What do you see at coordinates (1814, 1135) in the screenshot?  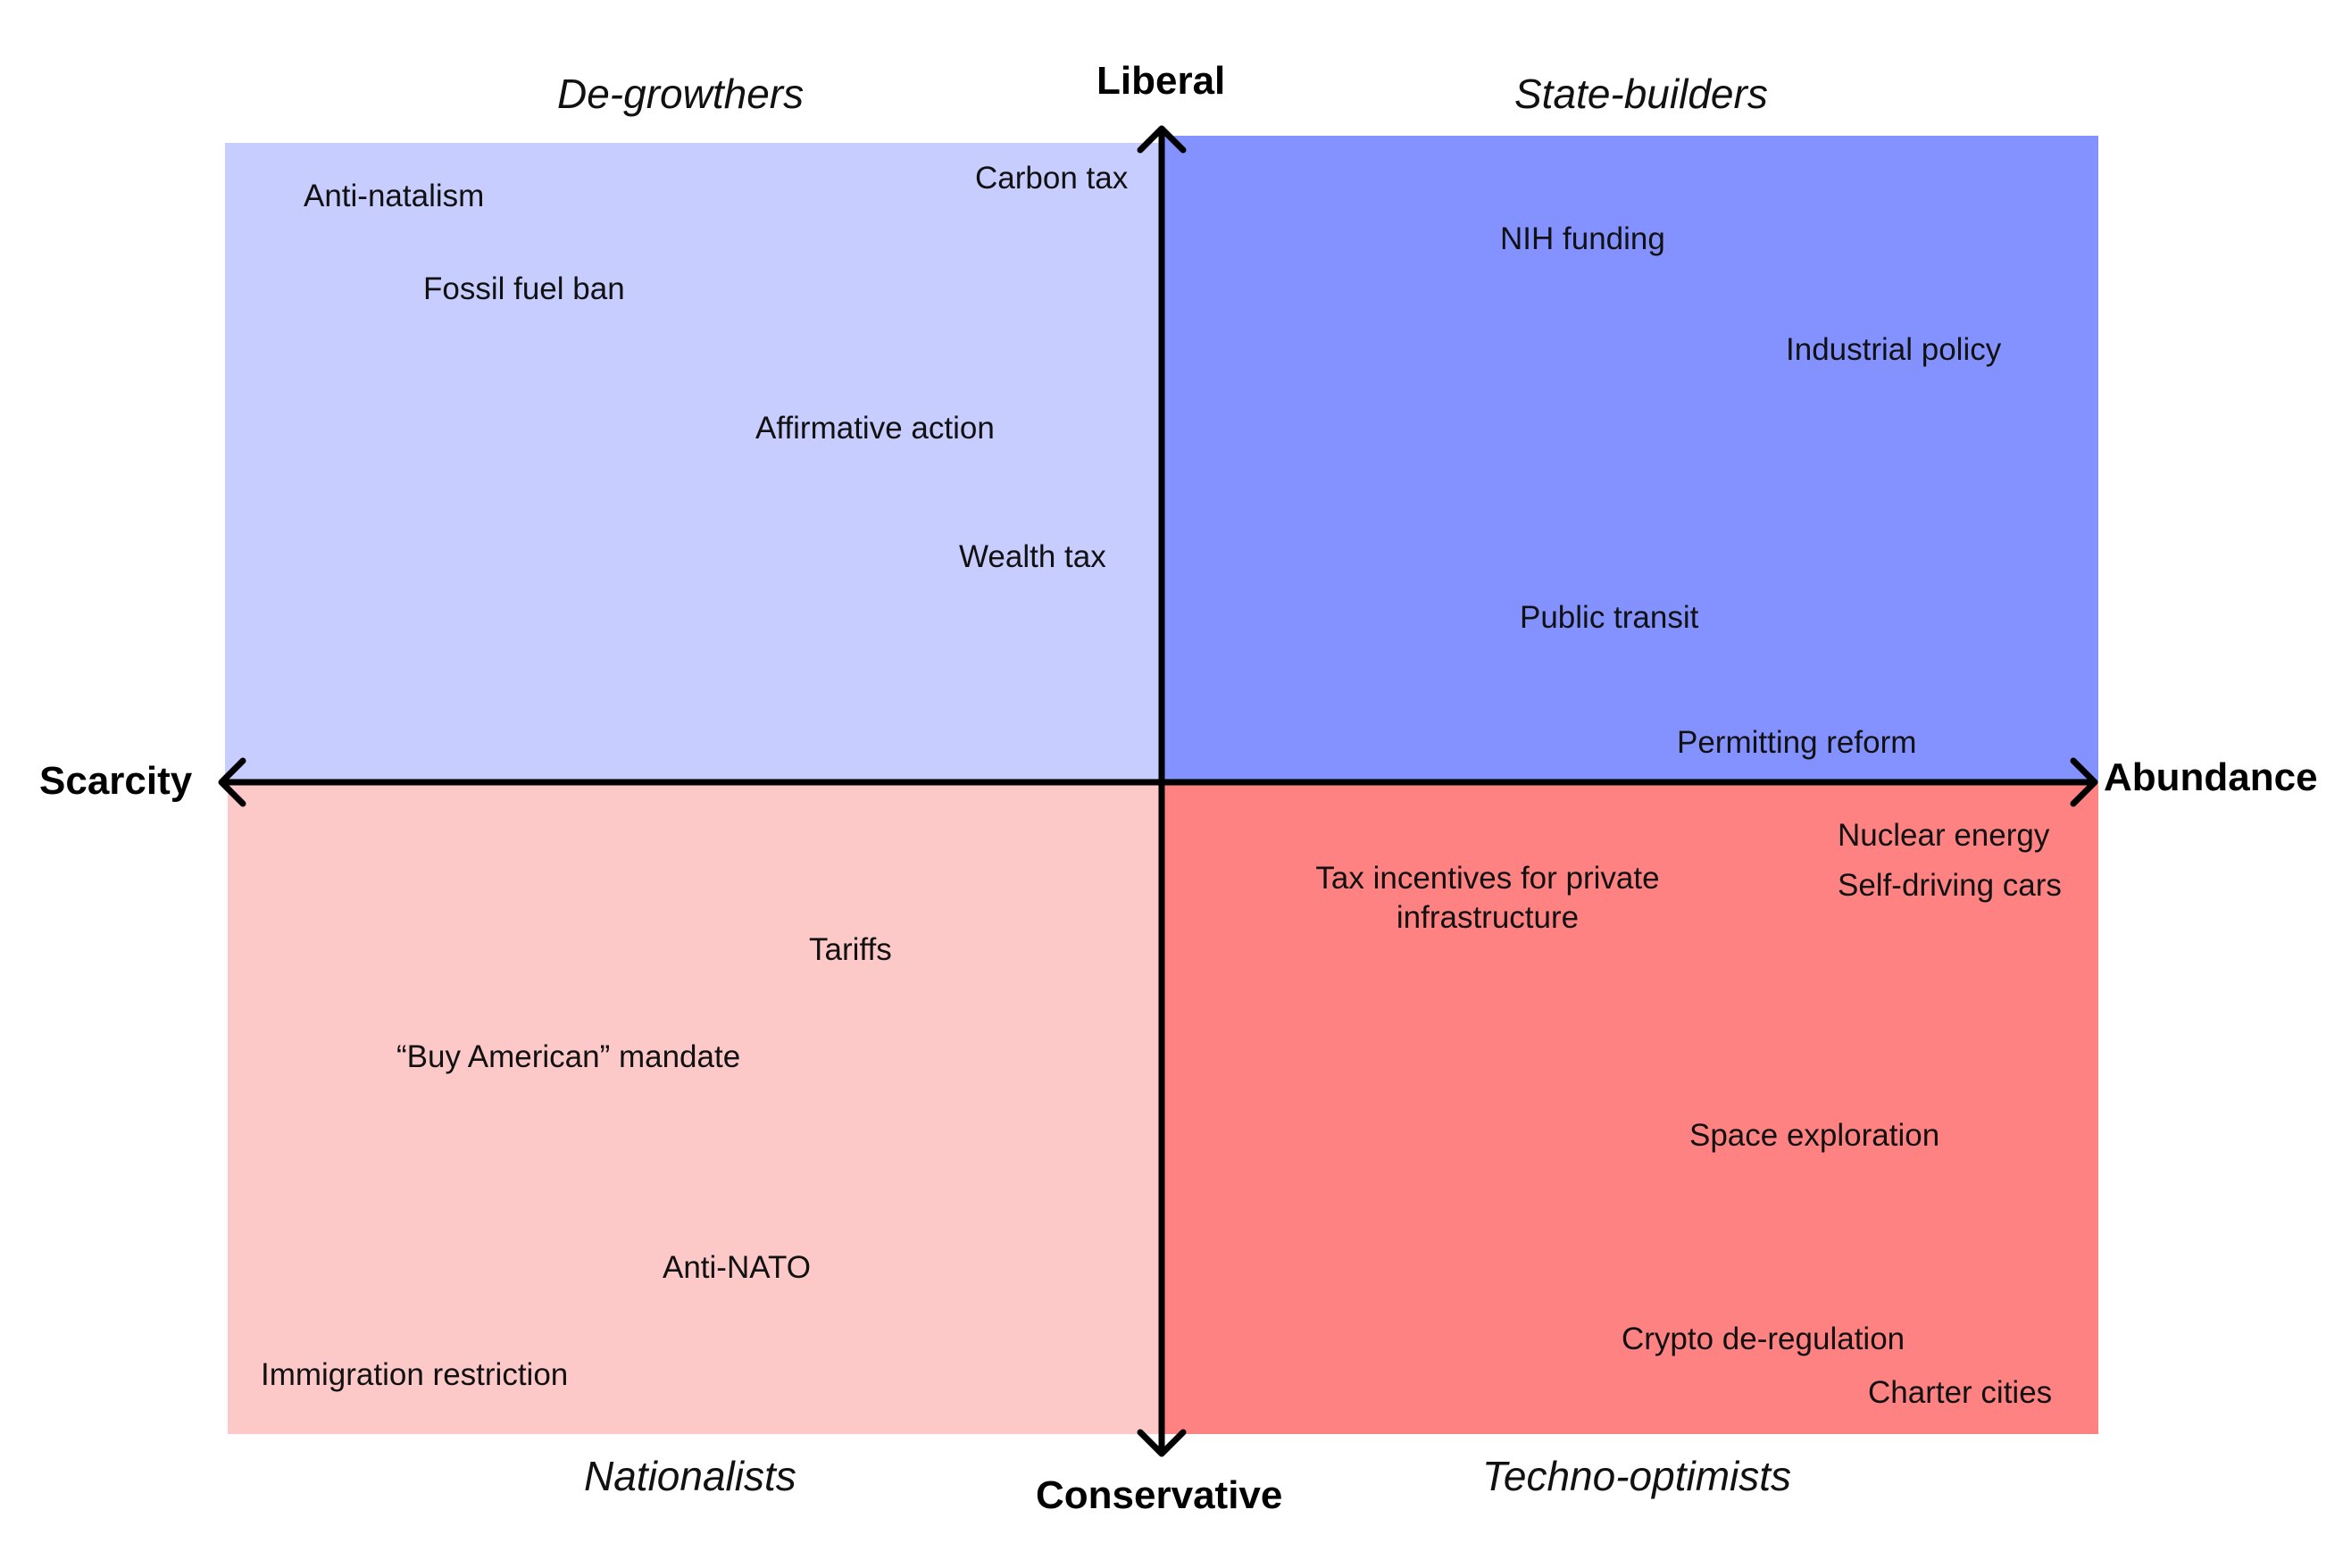 I see `policy-space-exploration: Space exploration` at bounding box center [1814, 1135].